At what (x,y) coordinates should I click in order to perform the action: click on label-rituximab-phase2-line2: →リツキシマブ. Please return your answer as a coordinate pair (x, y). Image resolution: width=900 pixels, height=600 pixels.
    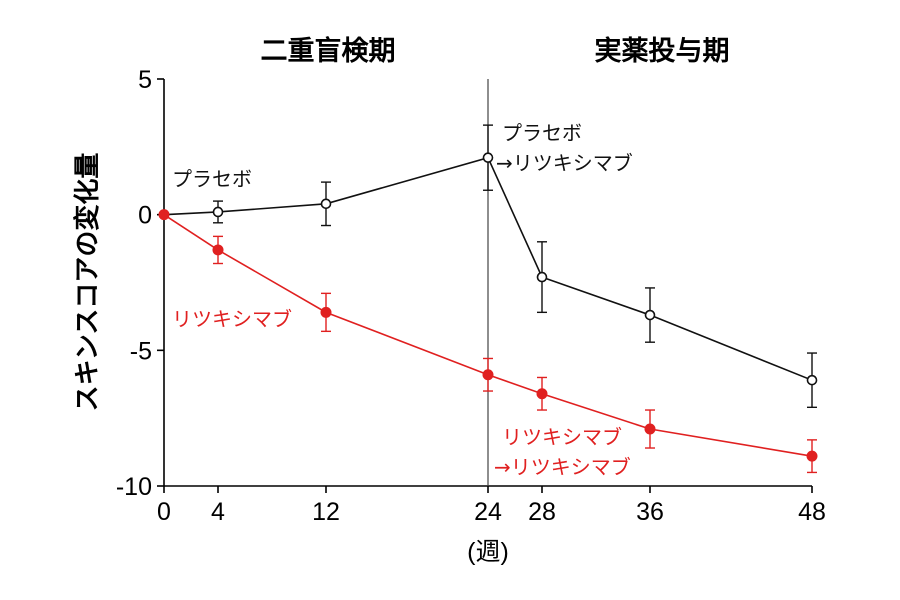
    Looking at the image, I should click on (562, 467).